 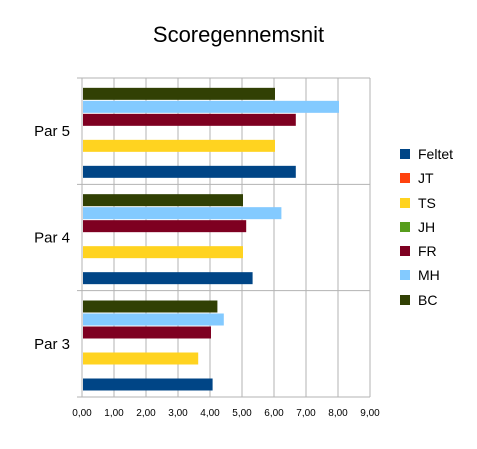 I want to click on x-tick-label: 8,00, so click(x=338, y=413).